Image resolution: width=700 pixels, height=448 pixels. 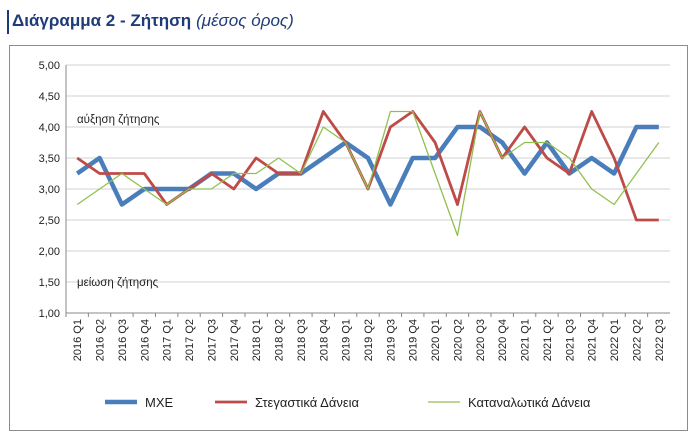 What do you see at coordinates (118, 283) in the screenshot?
I see `annotation-lower: μείωση ζήτησης` at bounding box center [118, 283].